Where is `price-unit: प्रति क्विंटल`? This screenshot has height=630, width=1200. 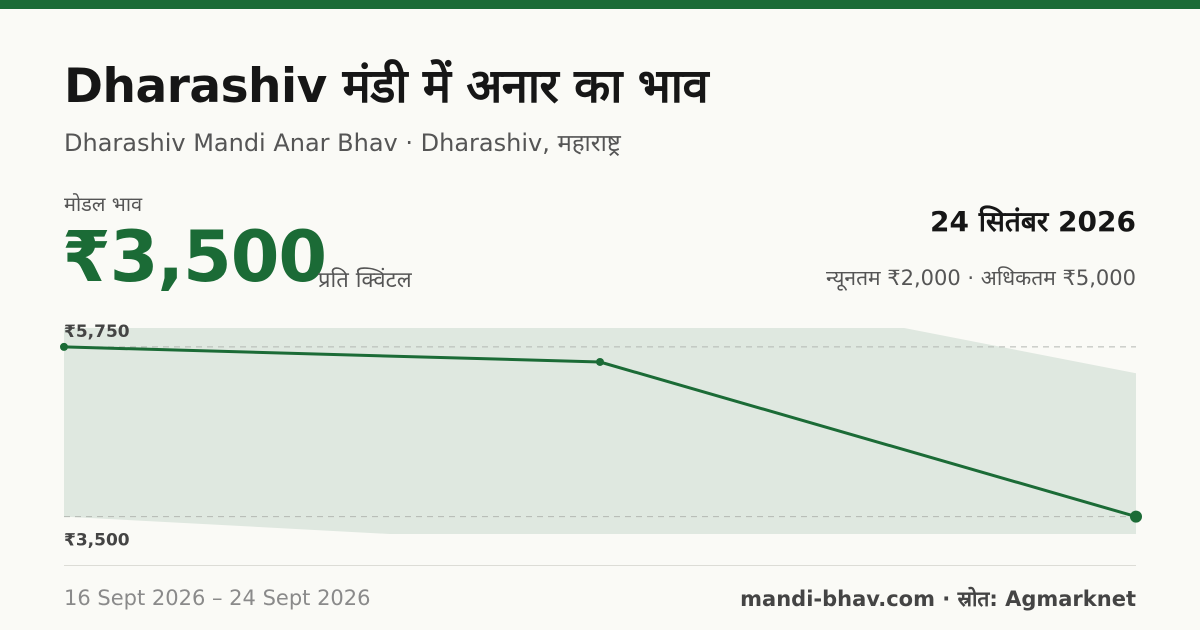 price-unit: प्रति क्विंटल is located at coordinates (365, 280).